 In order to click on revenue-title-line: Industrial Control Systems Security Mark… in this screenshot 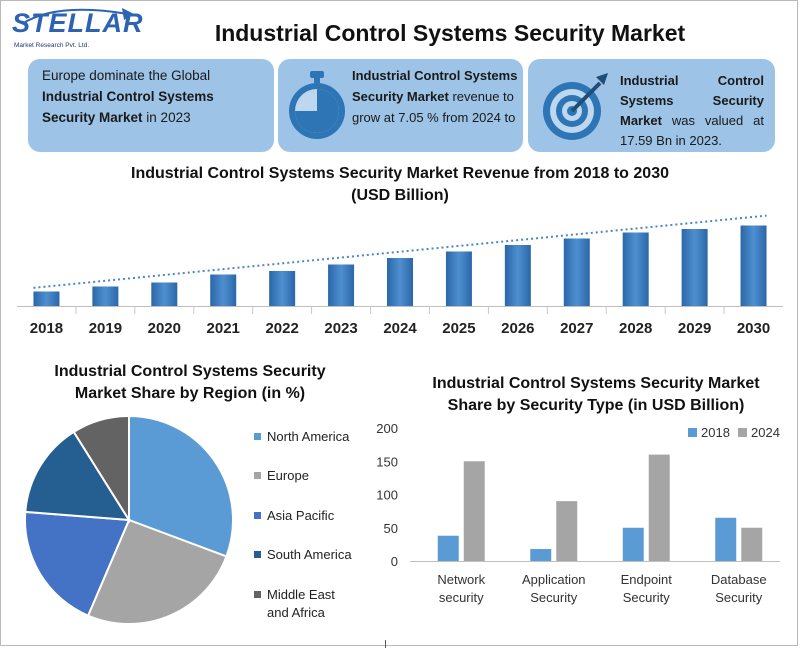, I will do `click(400, 173)`.